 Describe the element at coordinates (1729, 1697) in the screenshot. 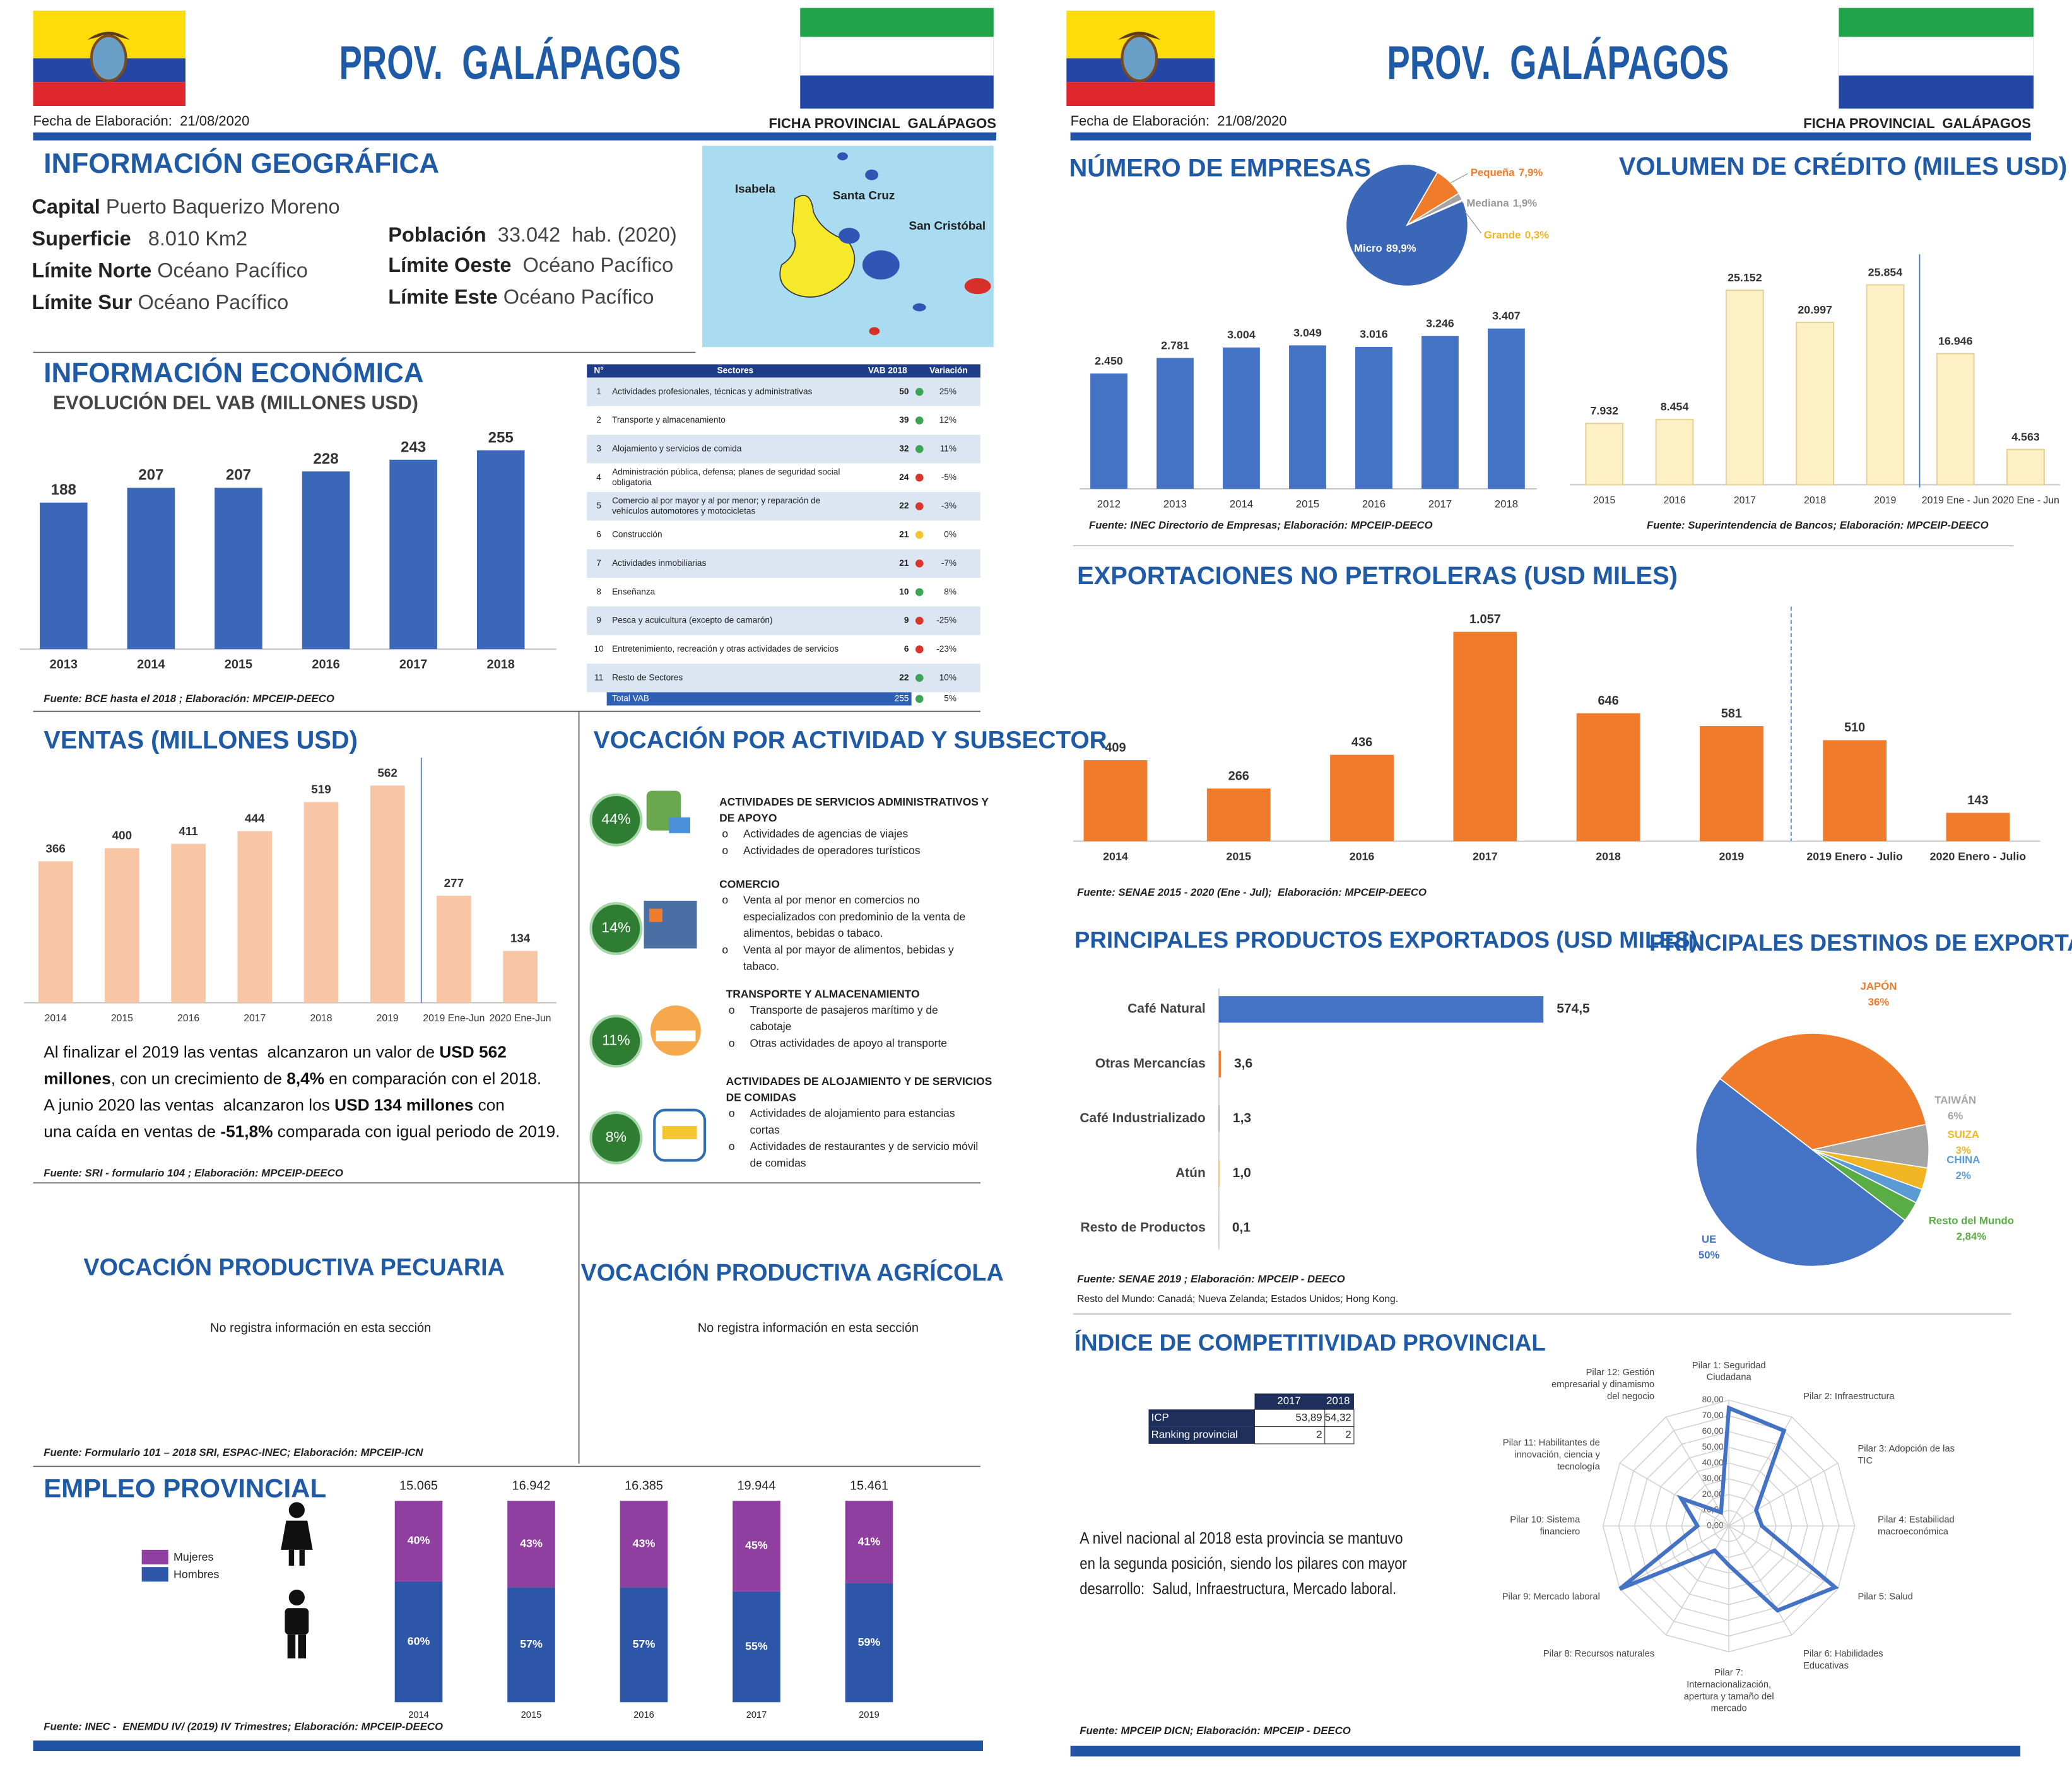

I see `radar-axis-label: apertura y tamaño del` at that location.